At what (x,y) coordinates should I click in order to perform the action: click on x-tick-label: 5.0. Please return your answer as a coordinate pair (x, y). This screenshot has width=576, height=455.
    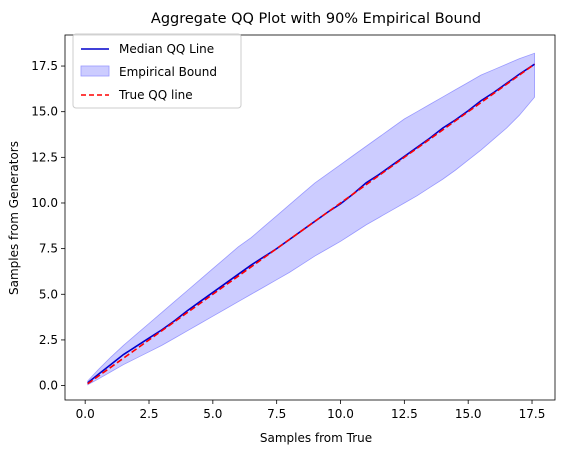
    Looking at the image, I should click on (212, 414).